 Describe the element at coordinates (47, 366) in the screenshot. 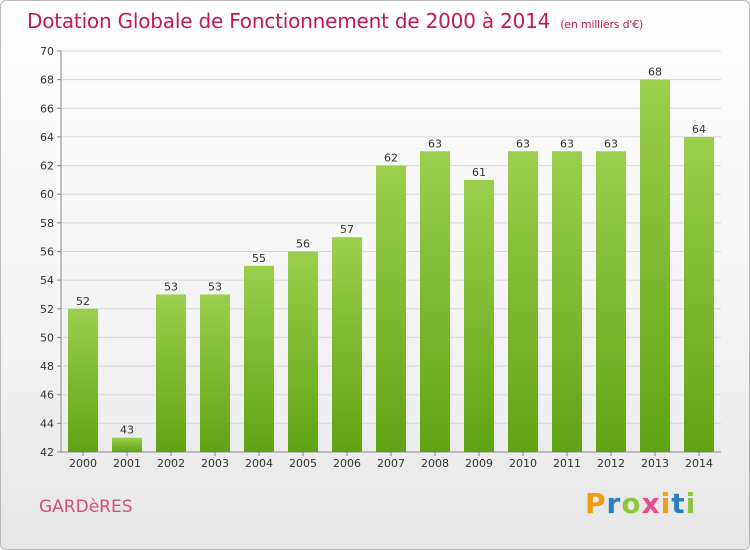

I see `y-tick-label: 48` at that location.